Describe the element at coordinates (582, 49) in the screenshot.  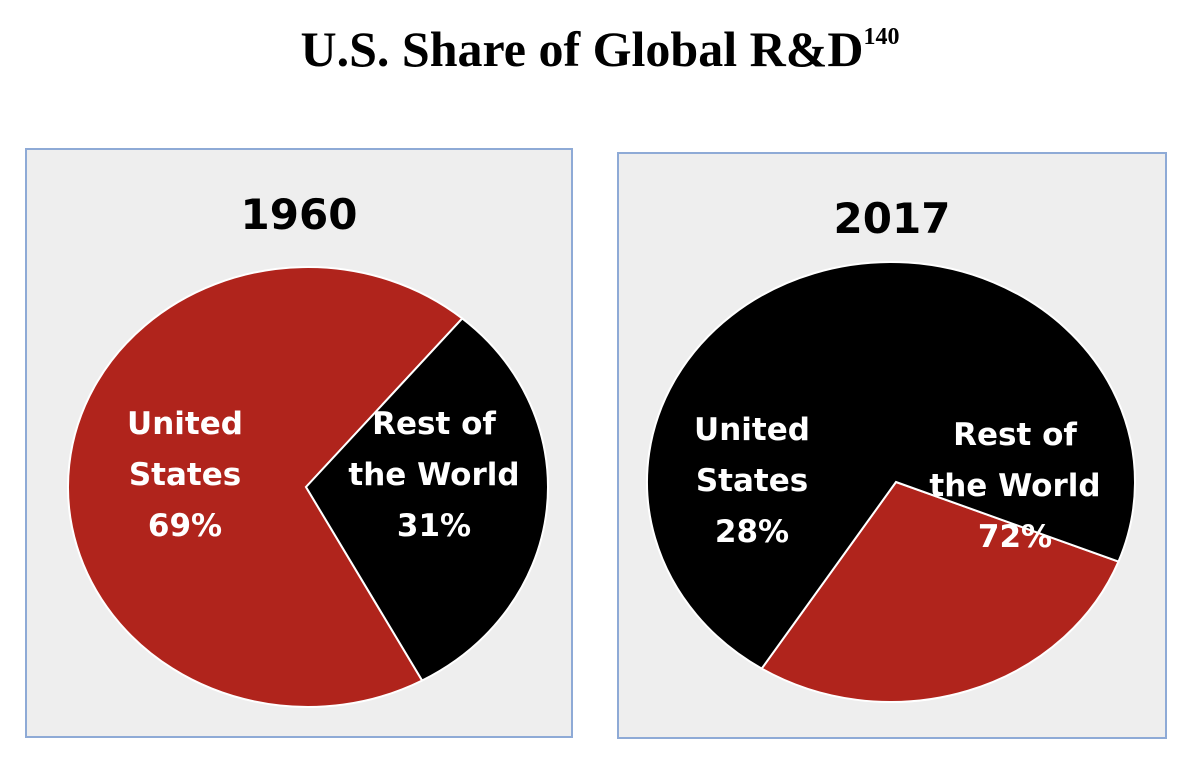
I see `page-title-text: U.S. Share of Global R&D` at that location.